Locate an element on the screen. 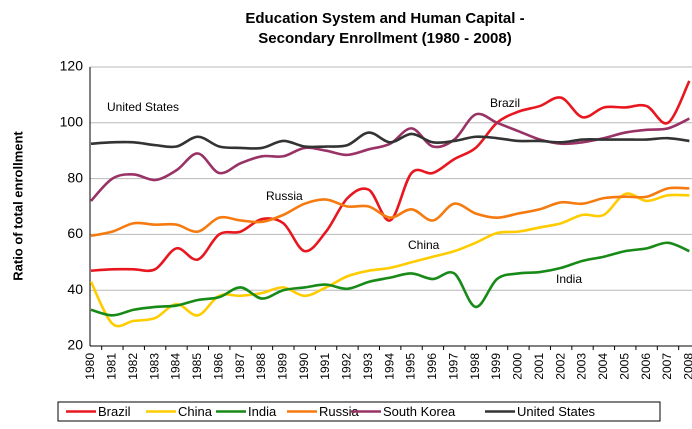  legend-label: United States is located at coordinates (556, 411).